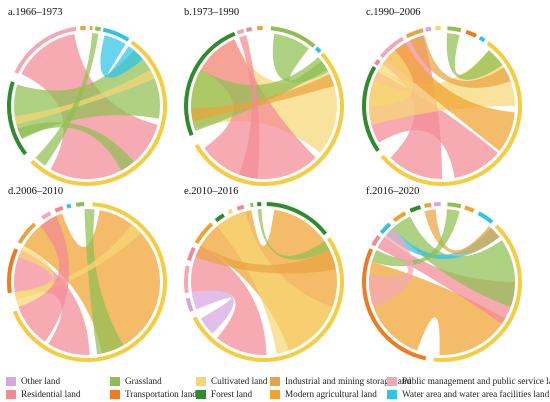 The image size is (550, 402). I want to click on chord-panel-5: e.2010–2016, so click(264, 274).